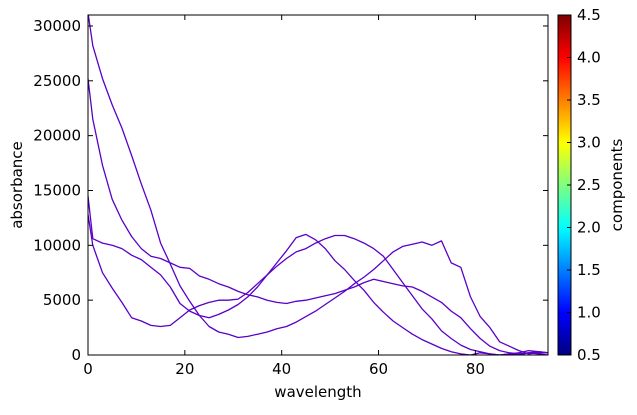  I want to click on colorbar: 0.5 1.0 1.5 2.0 2.5 3.0 3.5 4.0 4.5, so click(579, 185).